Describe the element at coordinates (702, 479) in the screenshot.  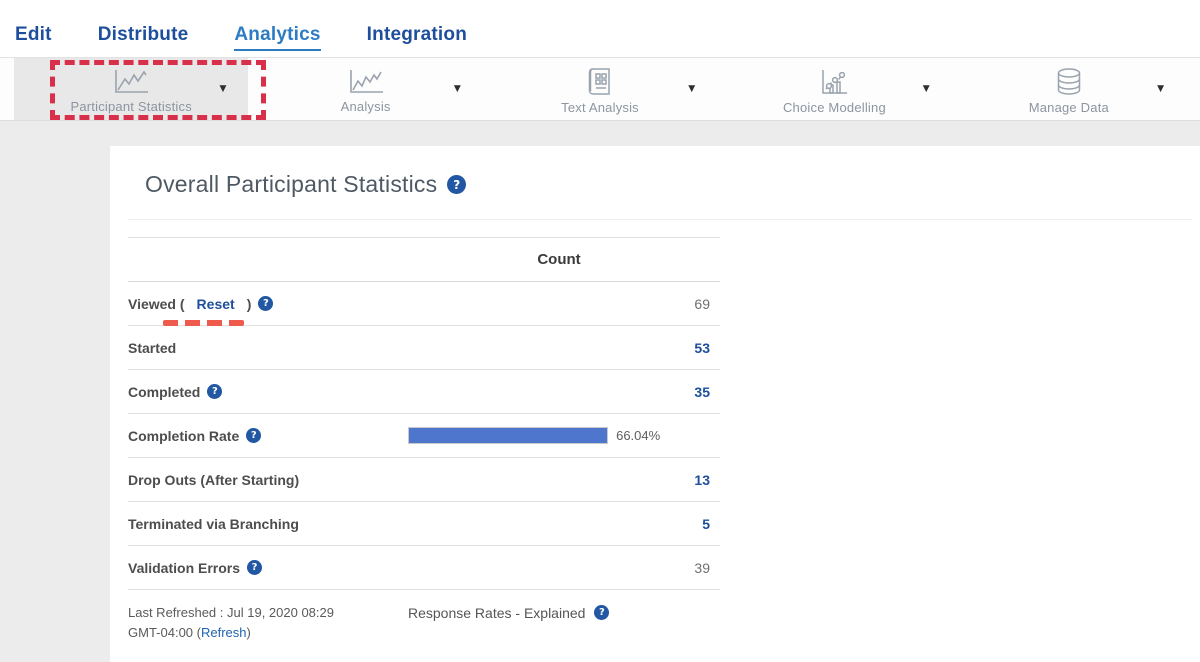
I see `drop-outs-count: 13` at that location.